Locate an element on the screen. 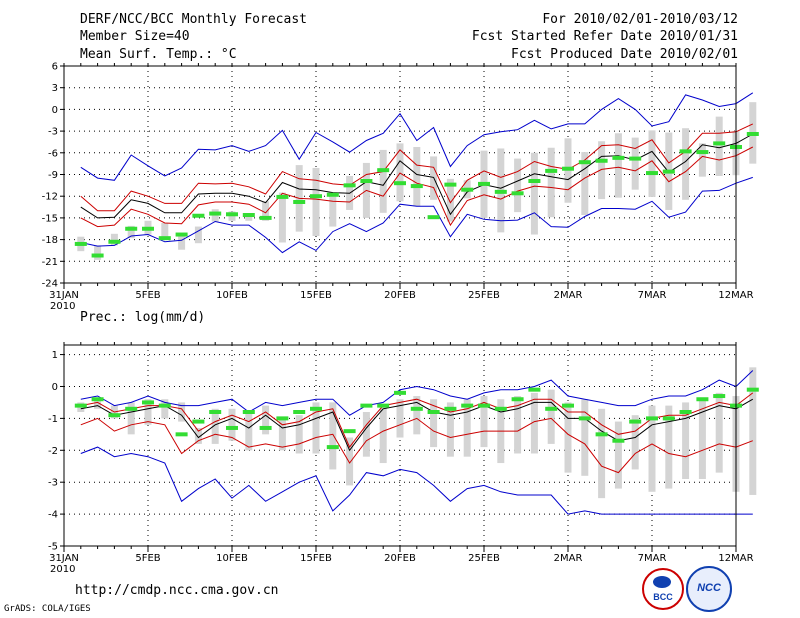 Image resolution: width=800 pixels, height=618 pixels. x-tick-label: 10FEB is located at coordinates (232, 295).